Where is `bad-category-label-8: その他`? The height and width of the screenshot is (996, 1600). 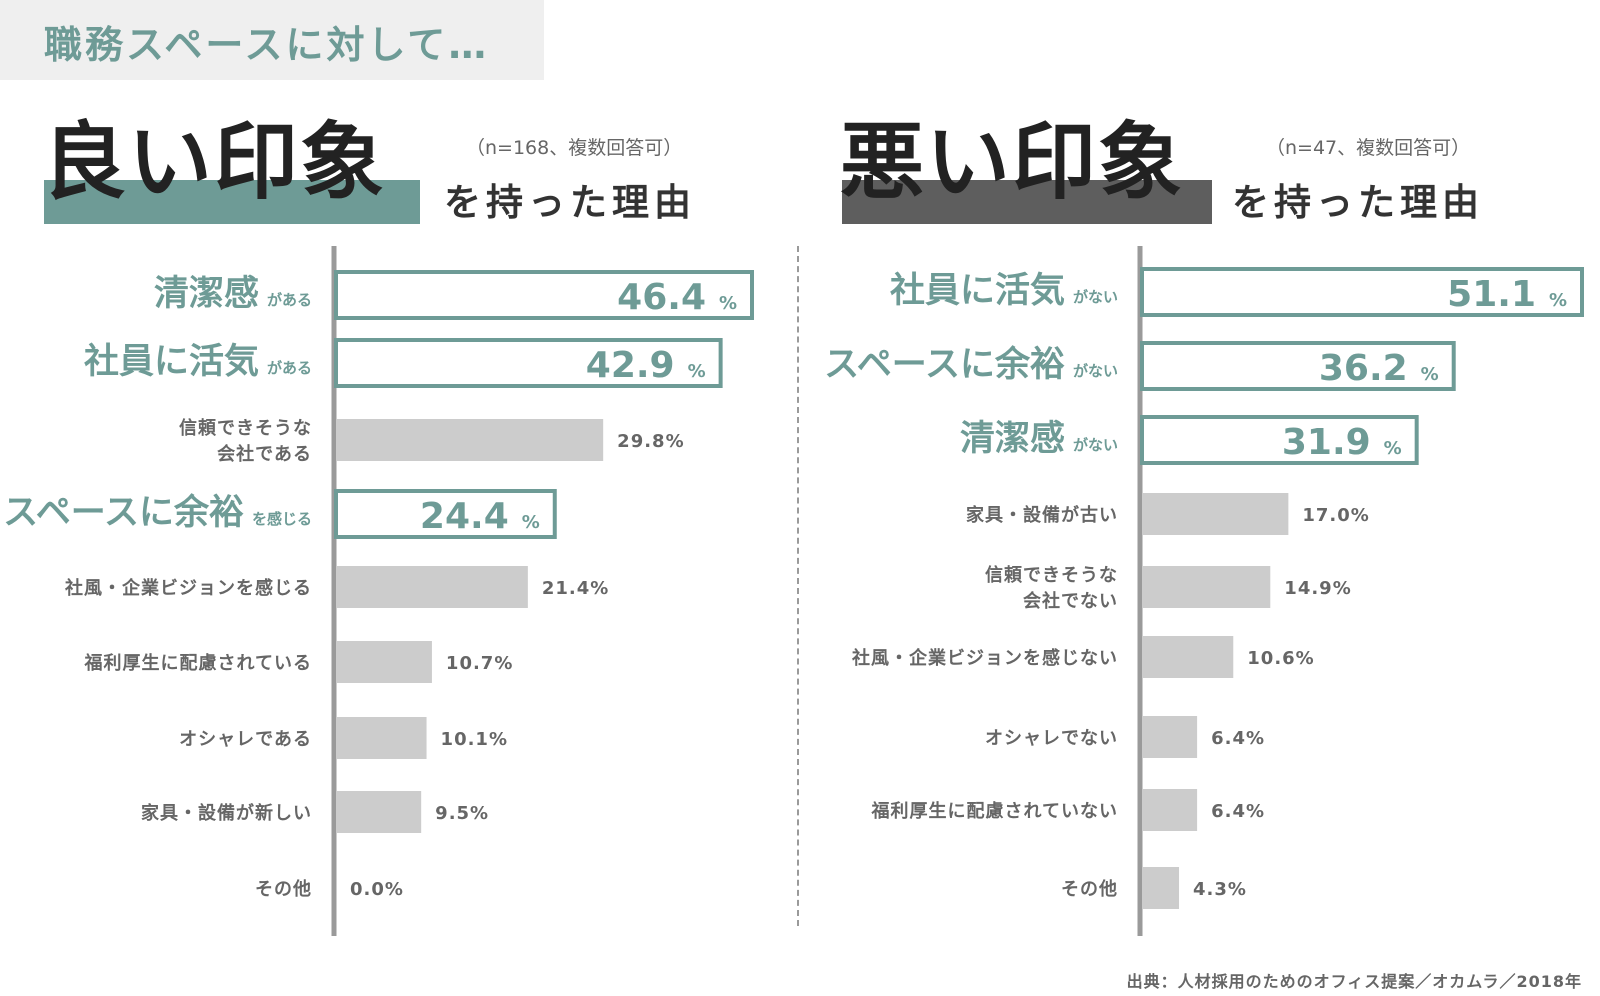 bad-category-label-8: その他 is located at coordinates (1089, 889).